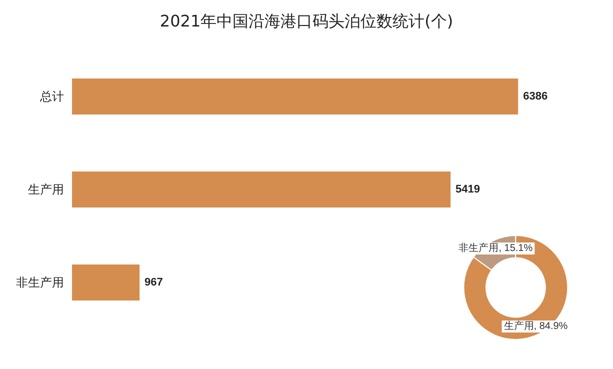 The width and height of the screenshot is (613, 369). I want to click on y-tick-label: 非生产用, so click(40, 283).